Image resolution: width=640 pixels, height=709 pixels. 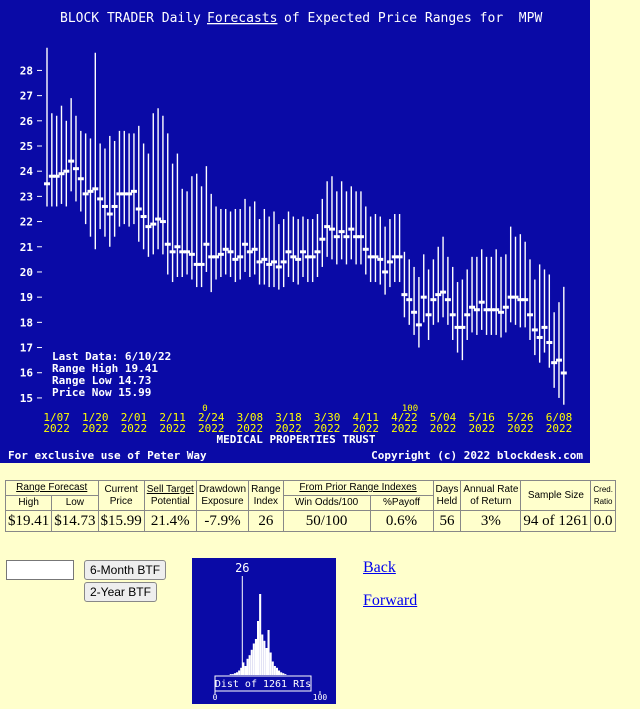 What do you see at coordinates (520, 417) in the screenshot?
I see `x-tick-label: 5/26` at bounding box center [520, 417].